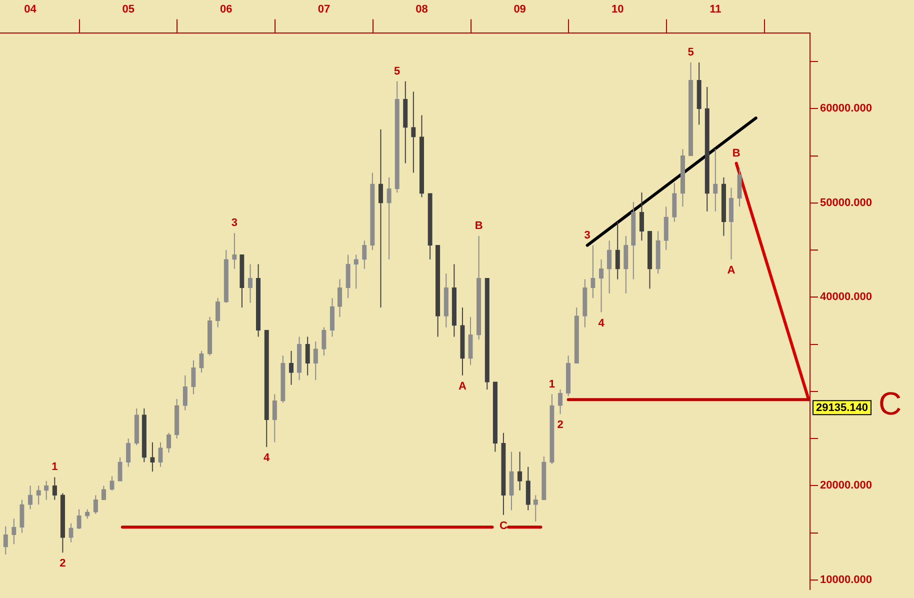 The width and height of the screenshot is (914, 598). What do you see at coordinates (846, 486) in the screenshot?
I see `y-tick-label: 20000.000` at bounding box center [846, 486].